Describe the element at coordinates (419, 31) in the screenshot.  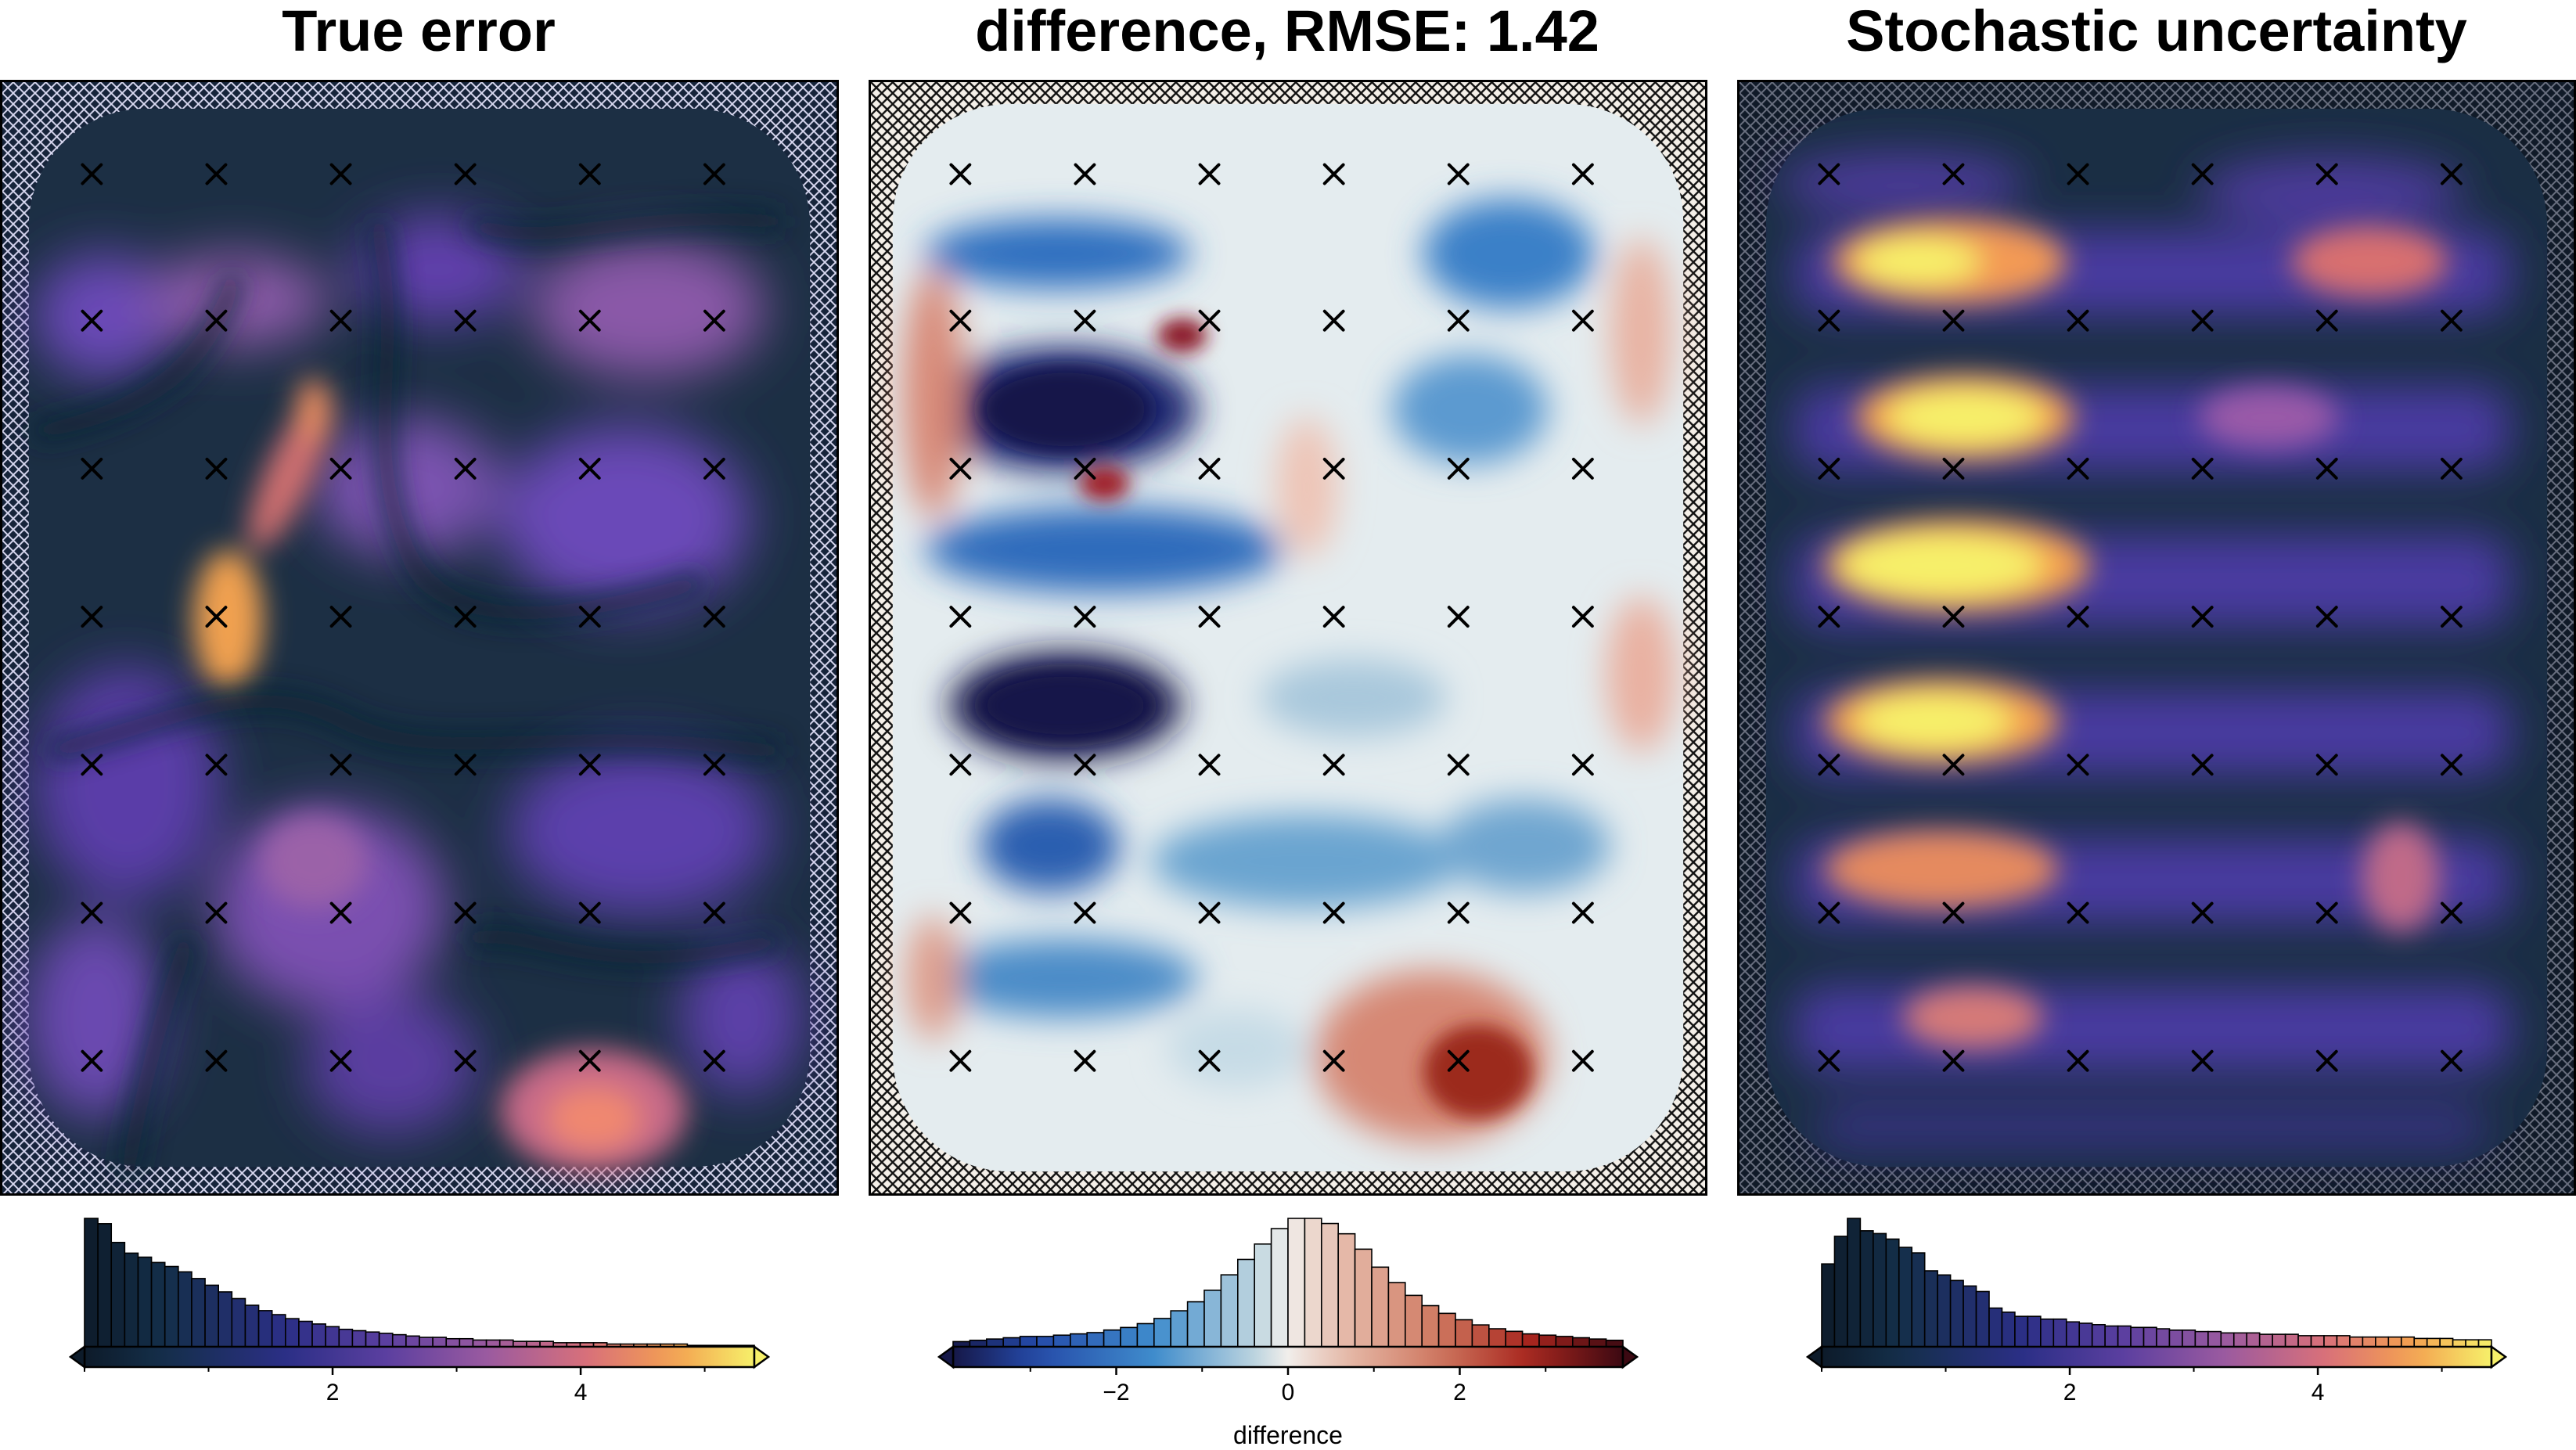
I see `title-true-error: True error` at that location.